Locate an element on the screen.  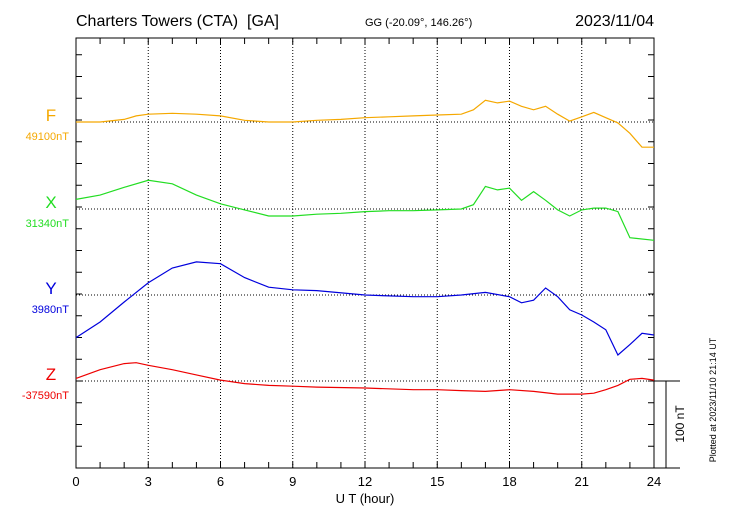
x-tick-label: 3 is located at coordinates (148, 481).